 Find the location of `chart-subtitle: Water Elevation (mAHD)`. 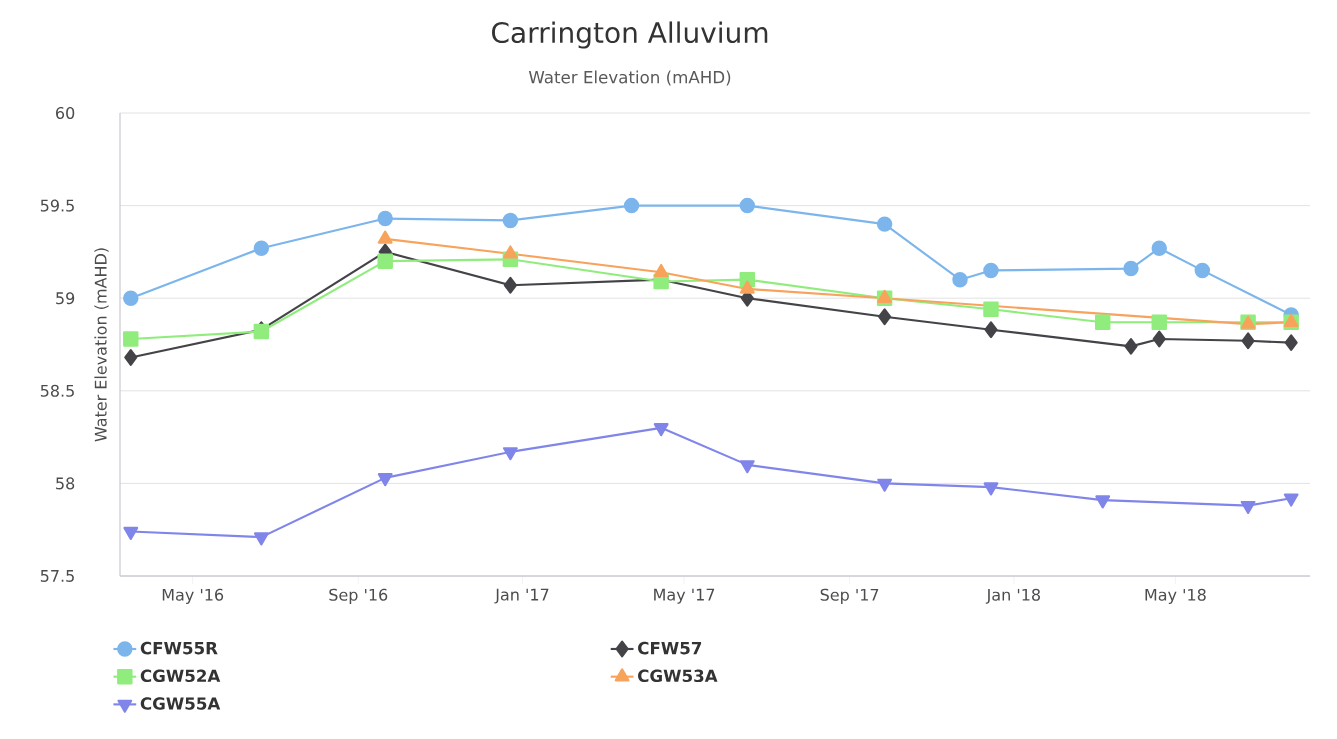

chart-subtitle: Water Elevation (mAHD) is located at coordinates (629, 78).